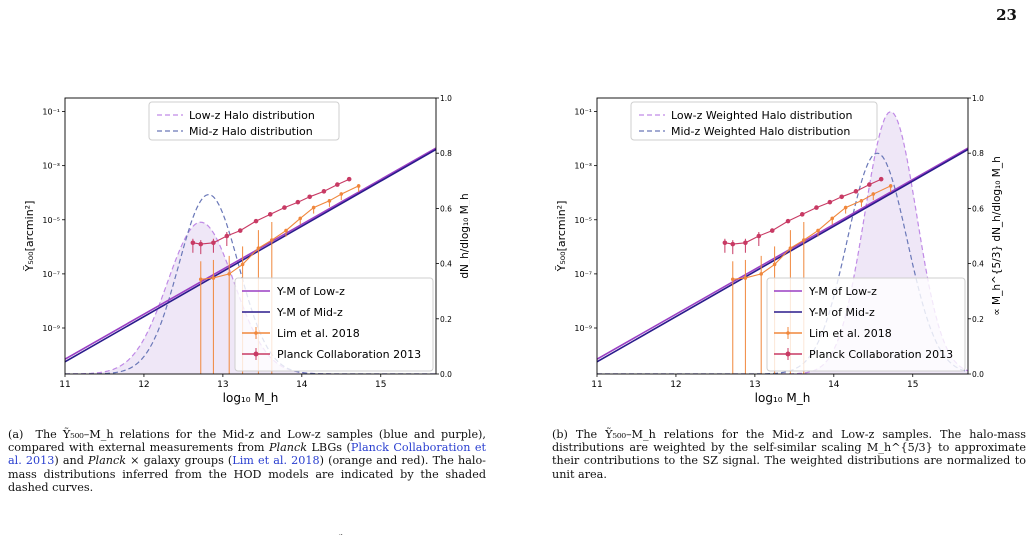  What do you see at coordinates (834, 385) in the screenshot?
I see `x-tick-label: 14` at bounding box center [834, 385].